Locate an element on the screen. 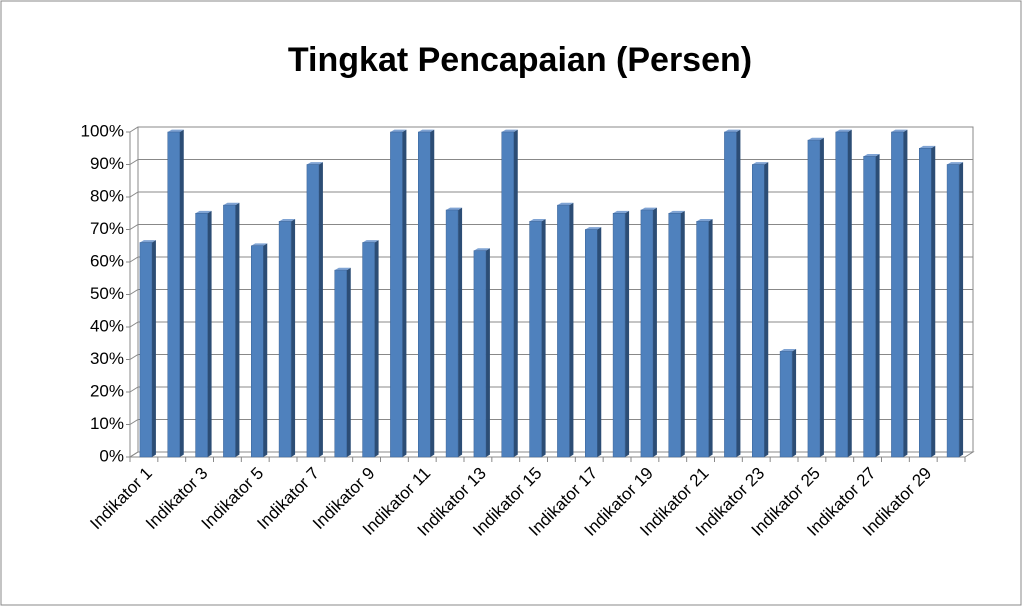 The height and width of the screenshot is (607, 1023). y-tick-label: 0% is located at coordinates (111, 455).